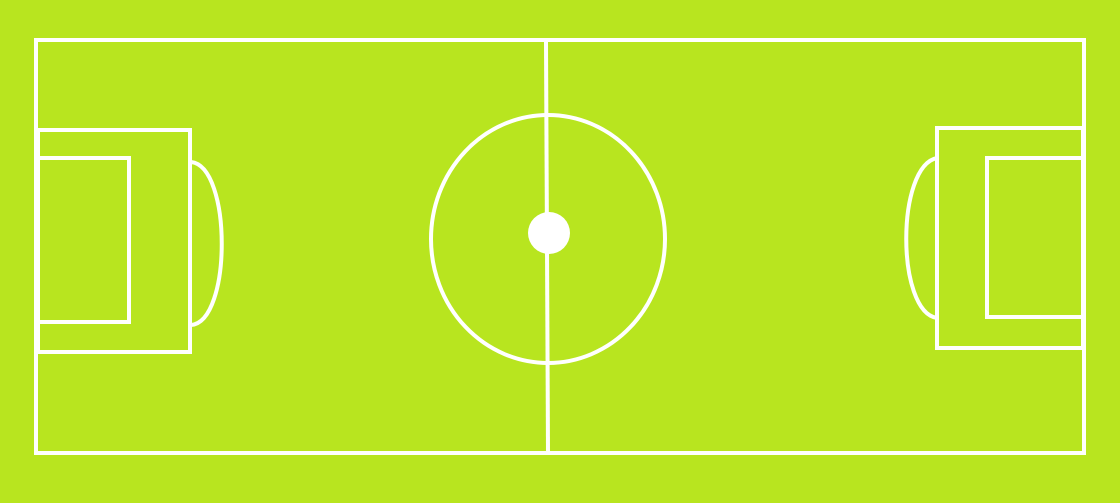  What do you see at coordinates (549, 233) in the screenshot?
I see `center-spot` at bounding box center [549, 233].